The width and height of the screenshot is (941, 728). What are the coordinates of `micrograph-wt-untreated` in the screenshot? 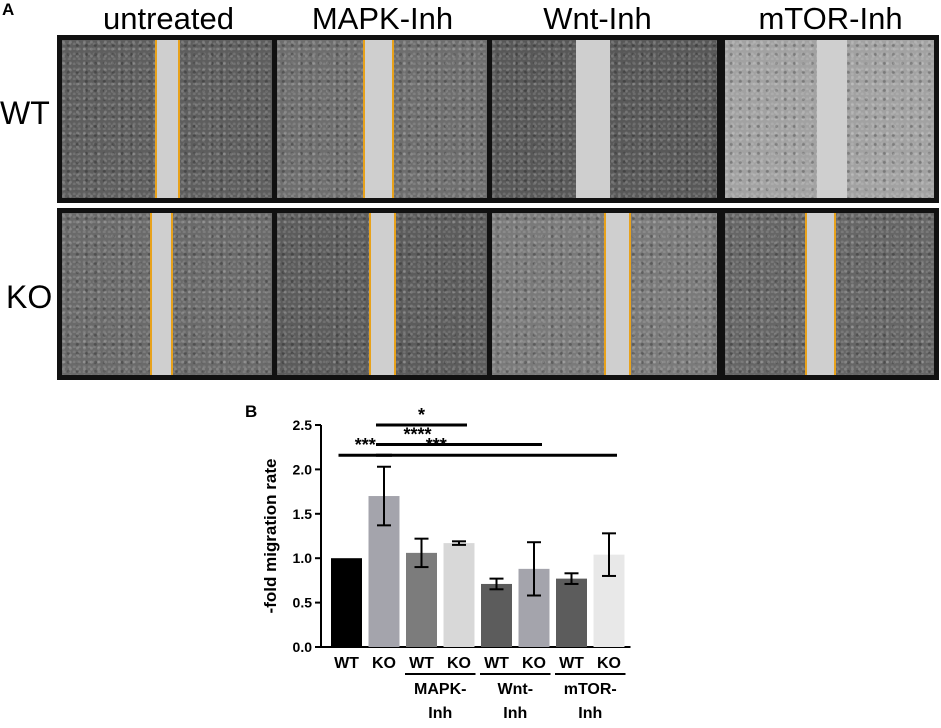 It's located at (167, 119).